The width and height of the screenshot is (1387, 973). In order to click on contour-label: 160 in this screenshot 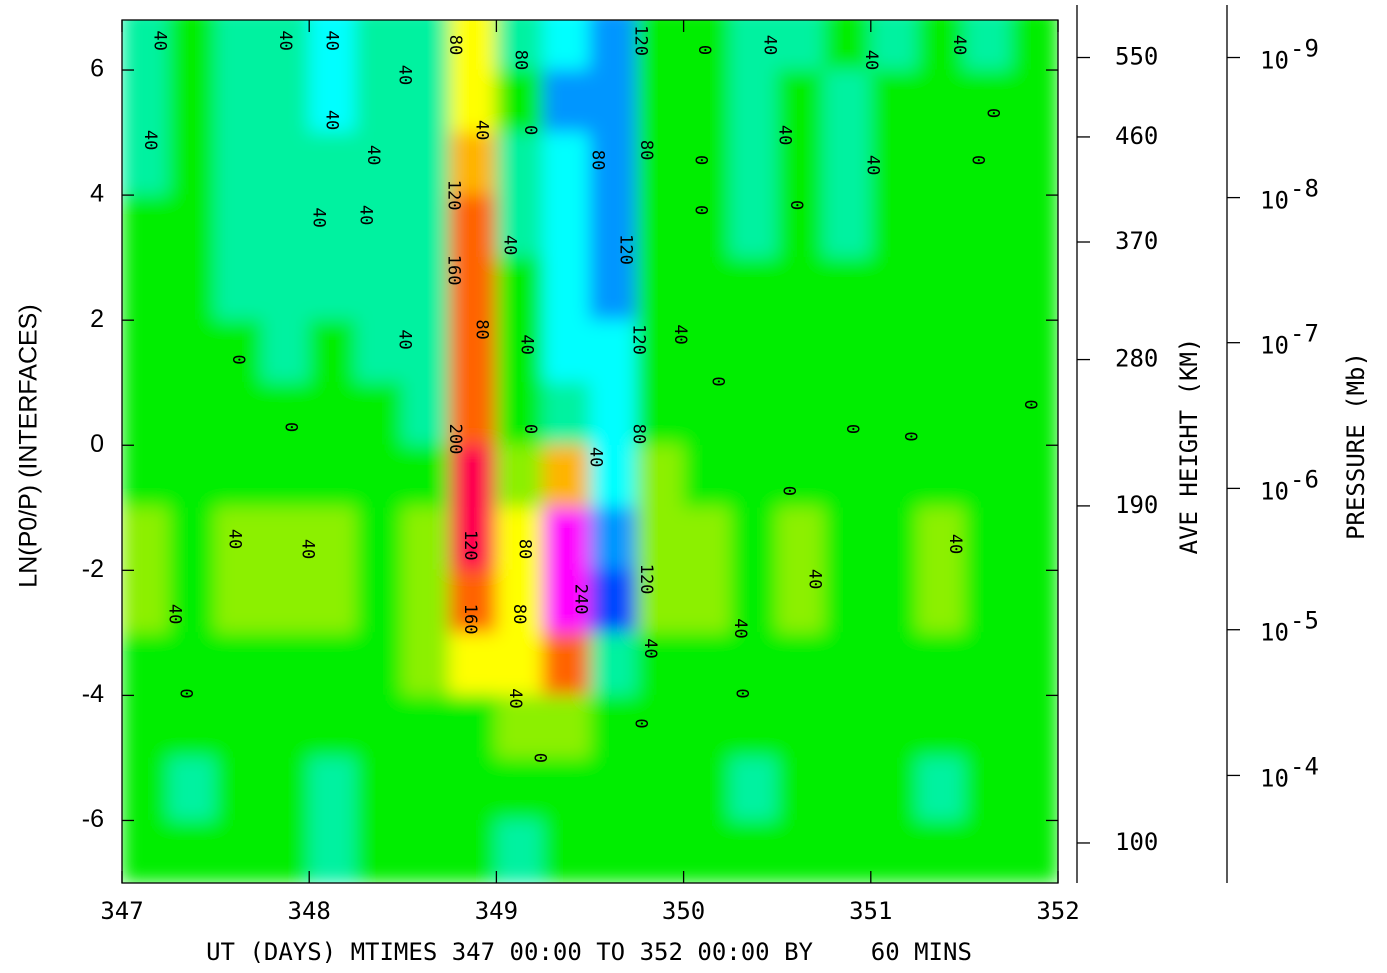, I will do `click(470, 619)`.